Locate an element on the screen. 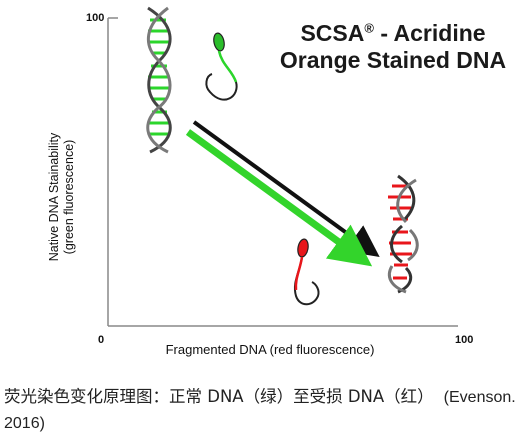  origin-tick: 0 is located at coordinates (101, 340).